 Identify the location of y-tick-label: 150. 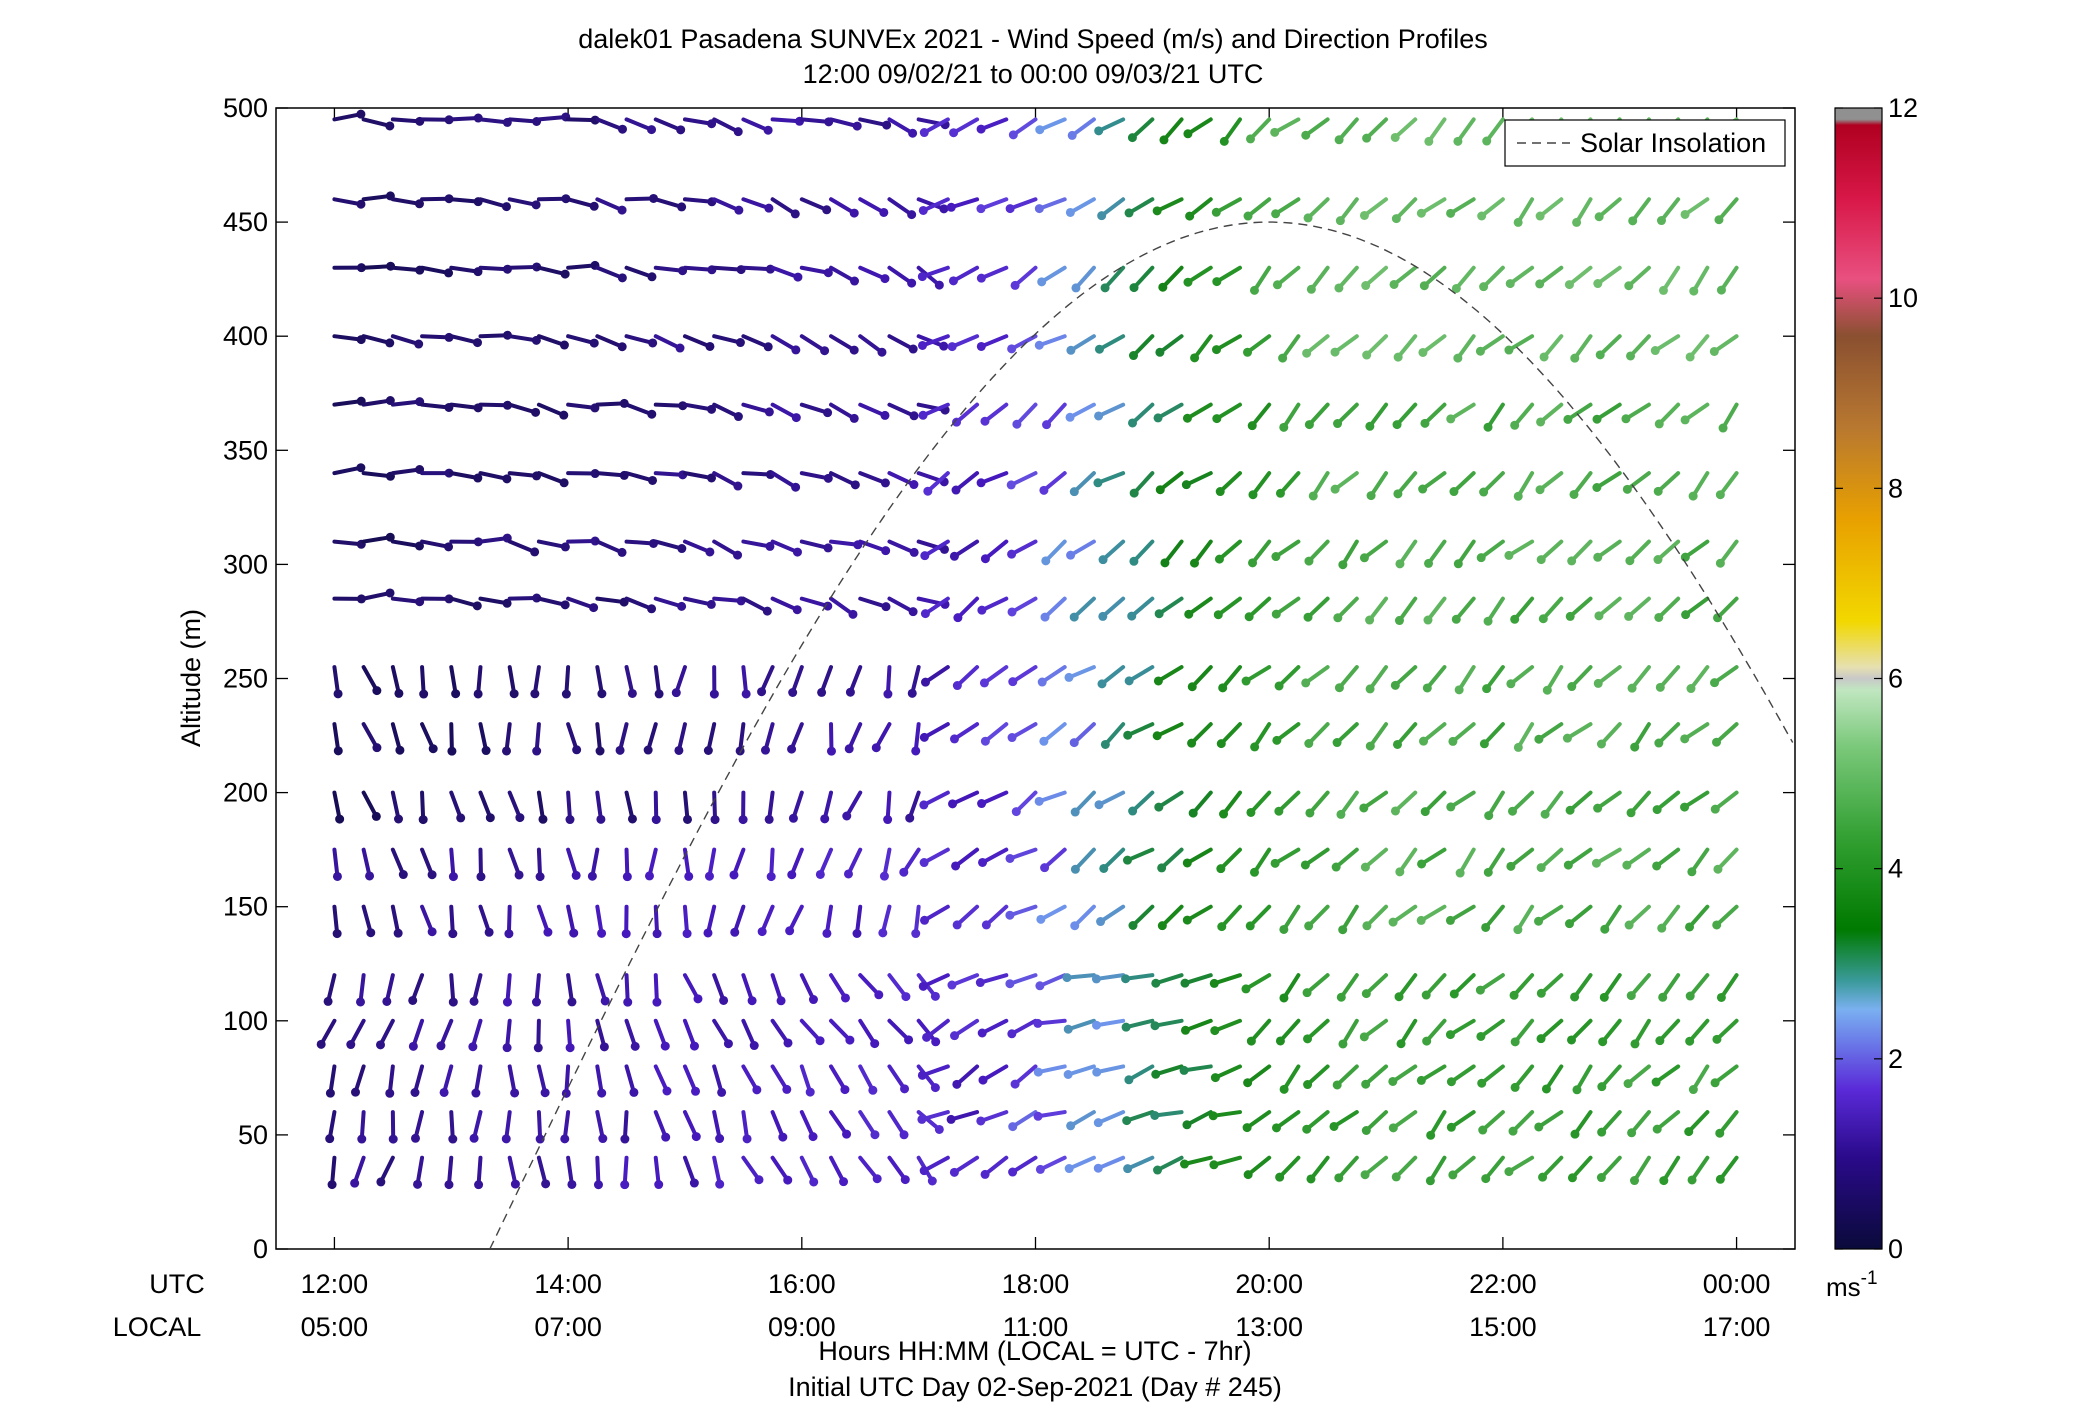
(245, 907).